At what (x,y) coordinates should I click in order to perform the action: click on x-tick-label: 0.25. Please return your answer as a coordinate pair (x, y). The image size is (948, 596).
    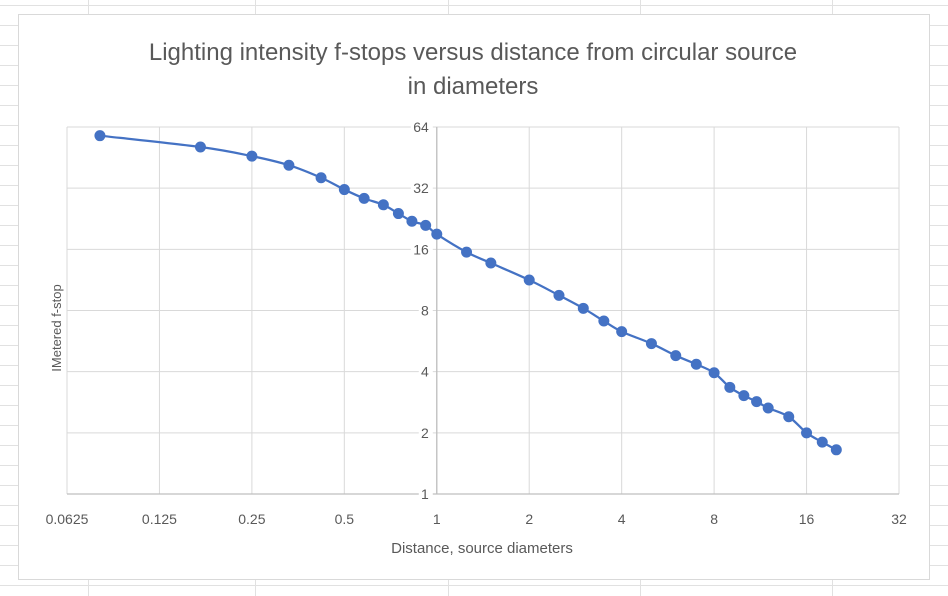
    Looking at the image, I should click on (251, 519).